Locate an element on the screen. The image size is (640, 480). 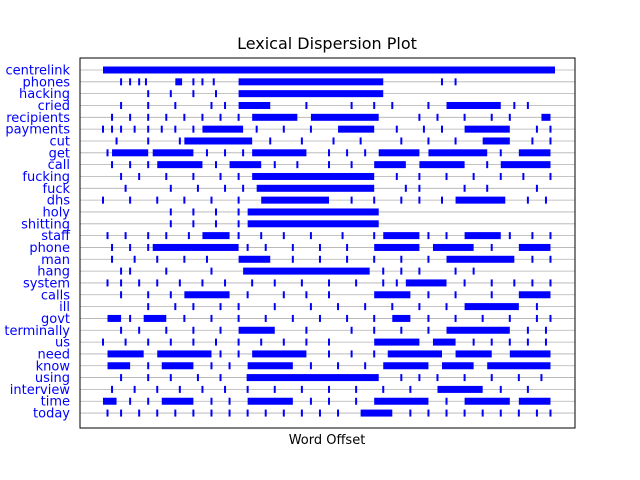
word-label-need: need is located at coordinates (54, 354).